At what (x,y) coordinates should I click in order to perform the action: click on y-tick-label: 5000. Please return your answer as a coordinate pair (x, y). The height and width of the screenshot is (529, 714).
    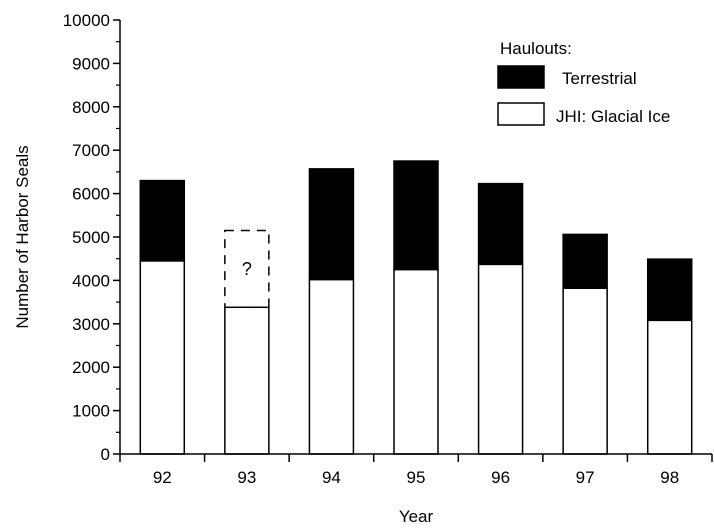
    Looking at the image, I should click on (91, 237).